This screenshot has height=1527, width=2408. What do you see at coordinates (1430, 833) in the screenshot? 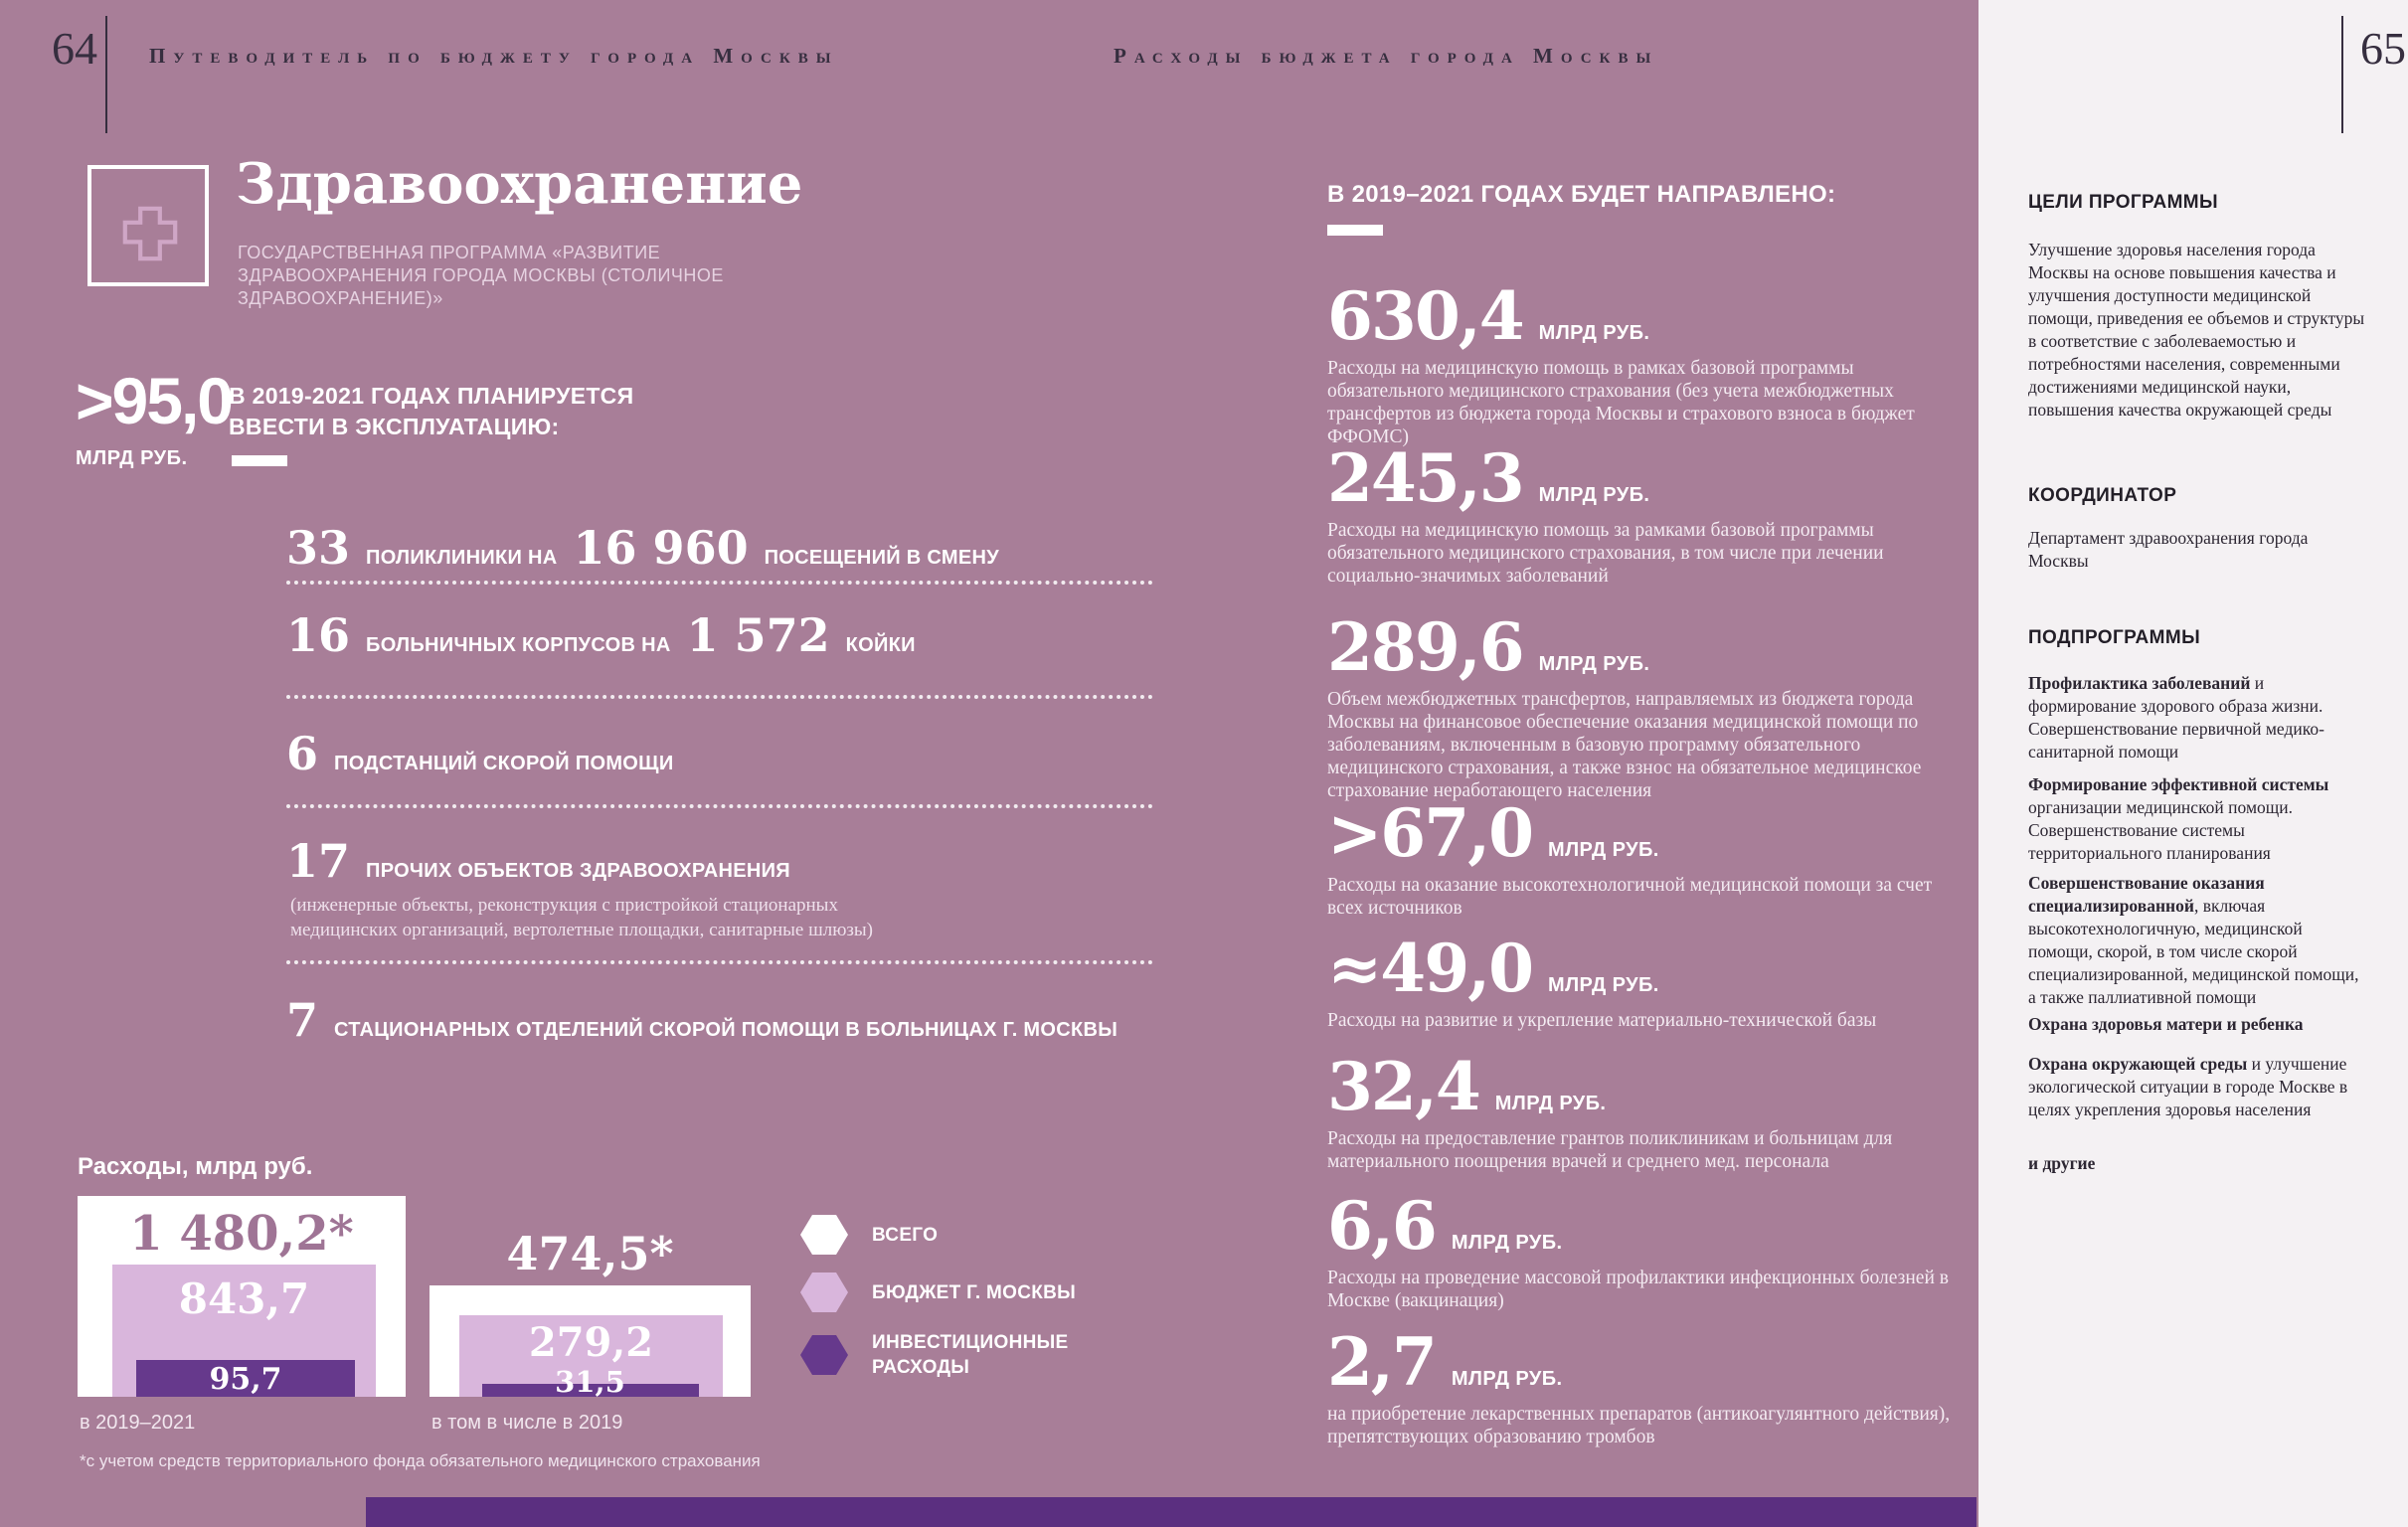
I see `amount-value: >67,0` at bounding box center [1430, 833].